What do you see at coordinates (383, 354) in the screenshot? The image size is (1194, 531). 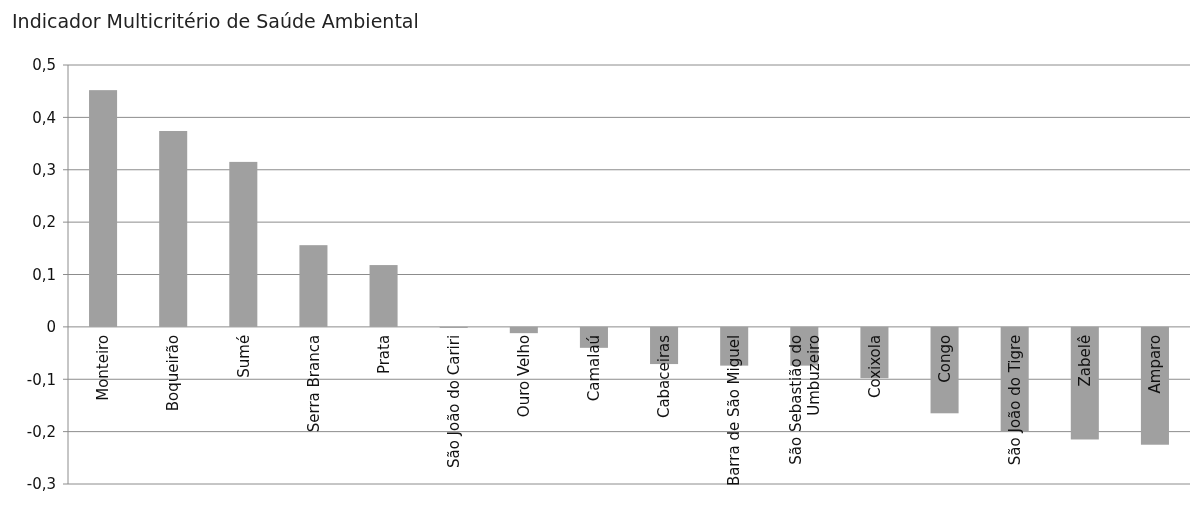 I see `x-tick-label: Prata` at bounding box center [383, 354].